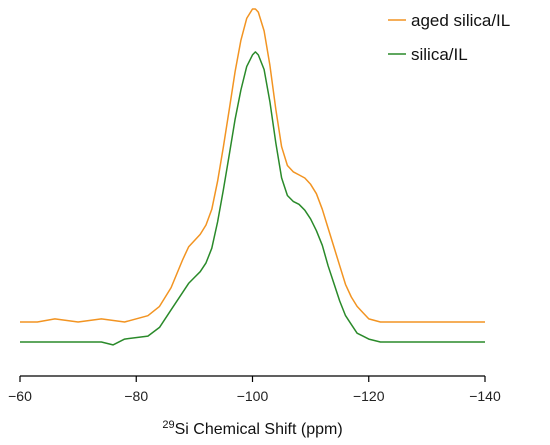  Describe the element at coordinates (439, 54) in the screenshot. I see `legend-label-1: silica/IL` at that location.